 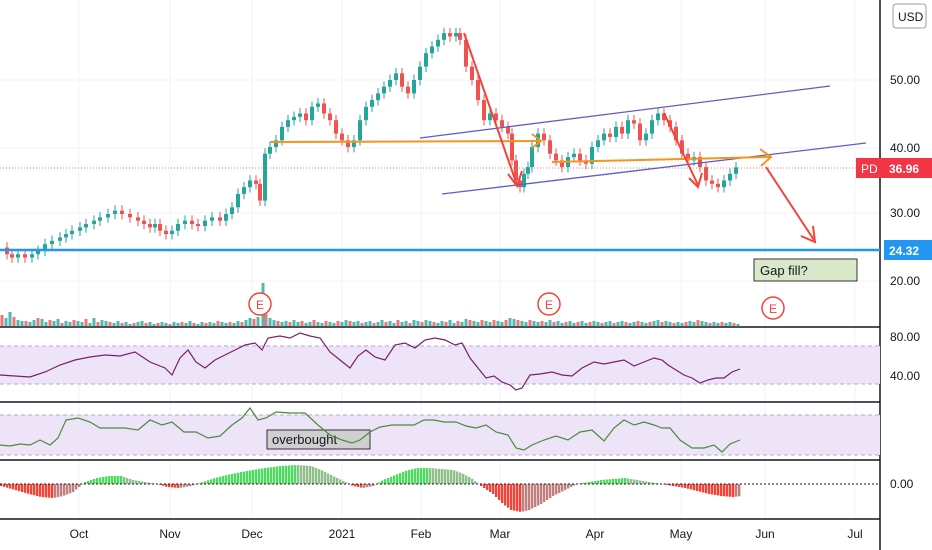 I want to click on gap-fill-callout: Gap fill?, so click(x=805, y=270).